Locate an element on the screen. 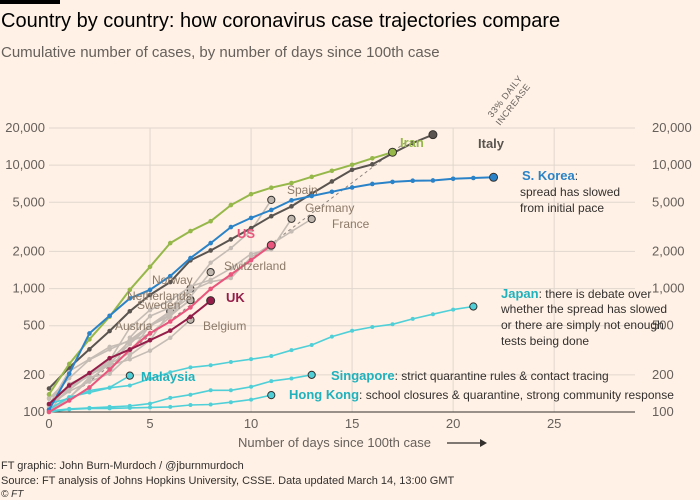  series-point-norway is located at coordinates (170, 307).